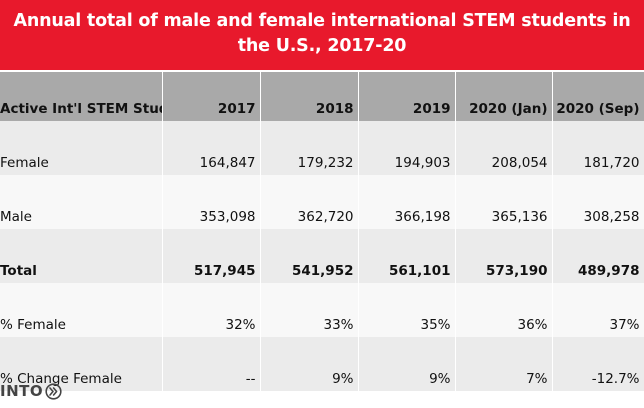  I want to click on header-2020-sep: 2020 (Sep), so click(598, 96).